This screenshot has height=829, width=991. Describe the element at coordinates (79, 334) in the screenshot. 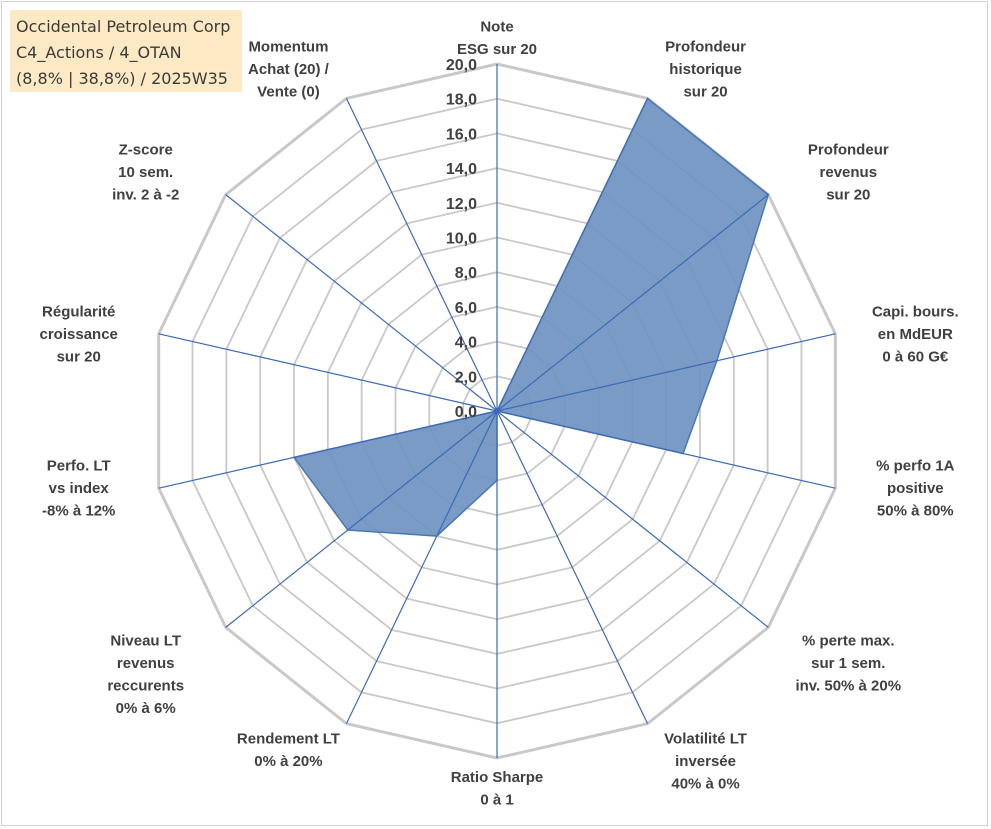

I see `axis-label-11: Régularité croissance sur 20` at that location.